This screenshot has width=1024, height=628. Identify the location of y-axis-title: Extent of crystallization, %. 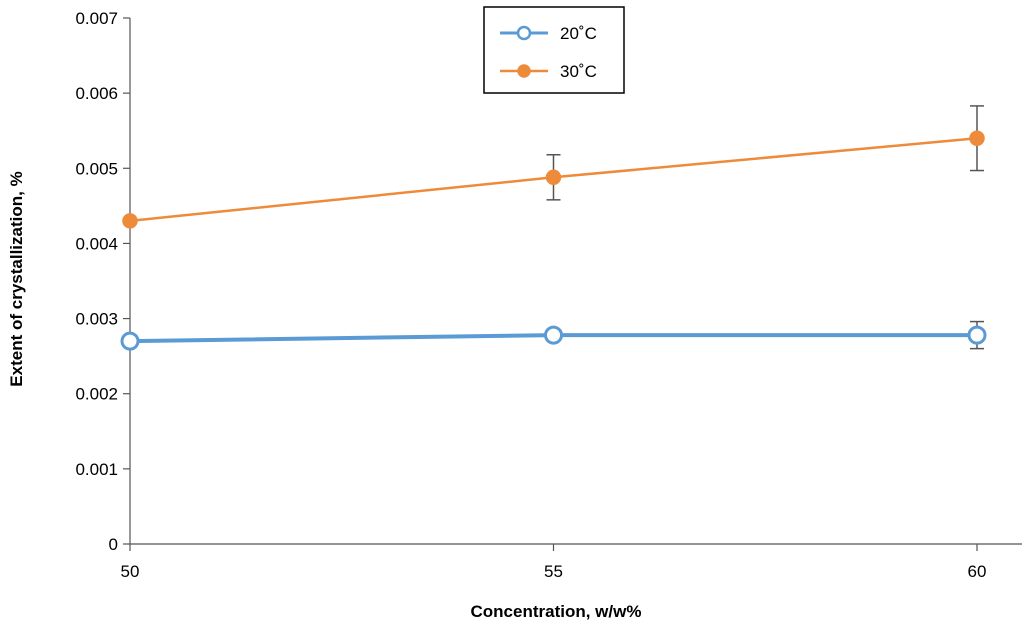
(16, 278).